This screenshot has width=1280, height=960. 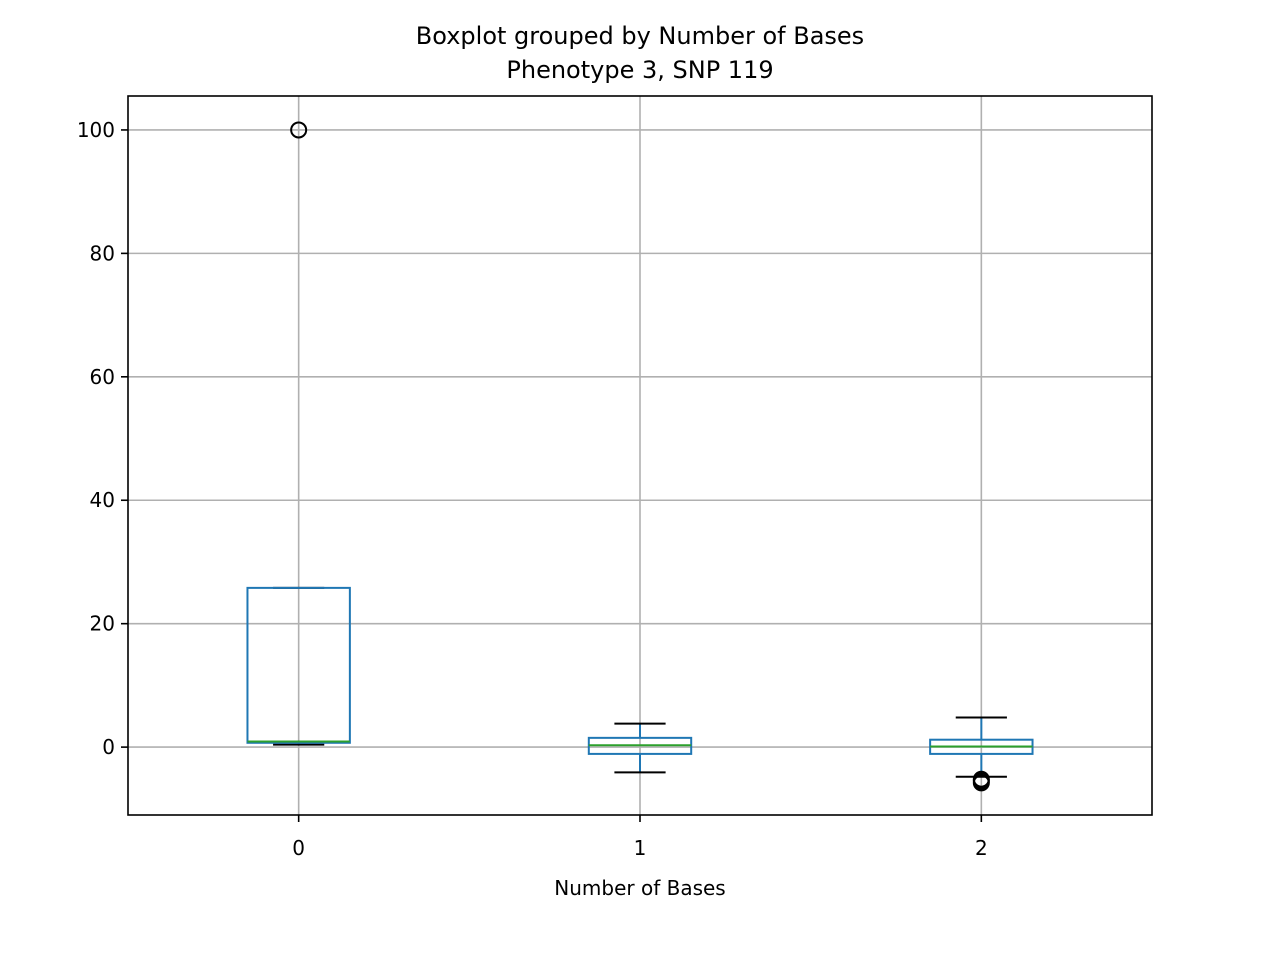 I want to click on x-tick-label: 1, so click(x=640, y=848).